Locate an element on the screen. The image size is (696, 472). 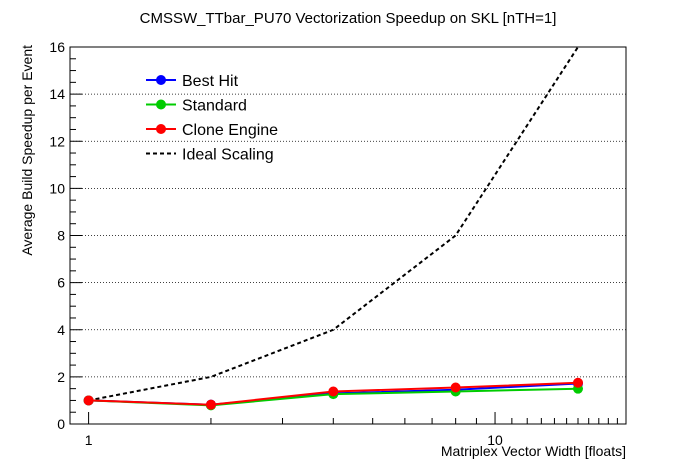
x-tick-label: 1 is located at coordinates (89, 440).